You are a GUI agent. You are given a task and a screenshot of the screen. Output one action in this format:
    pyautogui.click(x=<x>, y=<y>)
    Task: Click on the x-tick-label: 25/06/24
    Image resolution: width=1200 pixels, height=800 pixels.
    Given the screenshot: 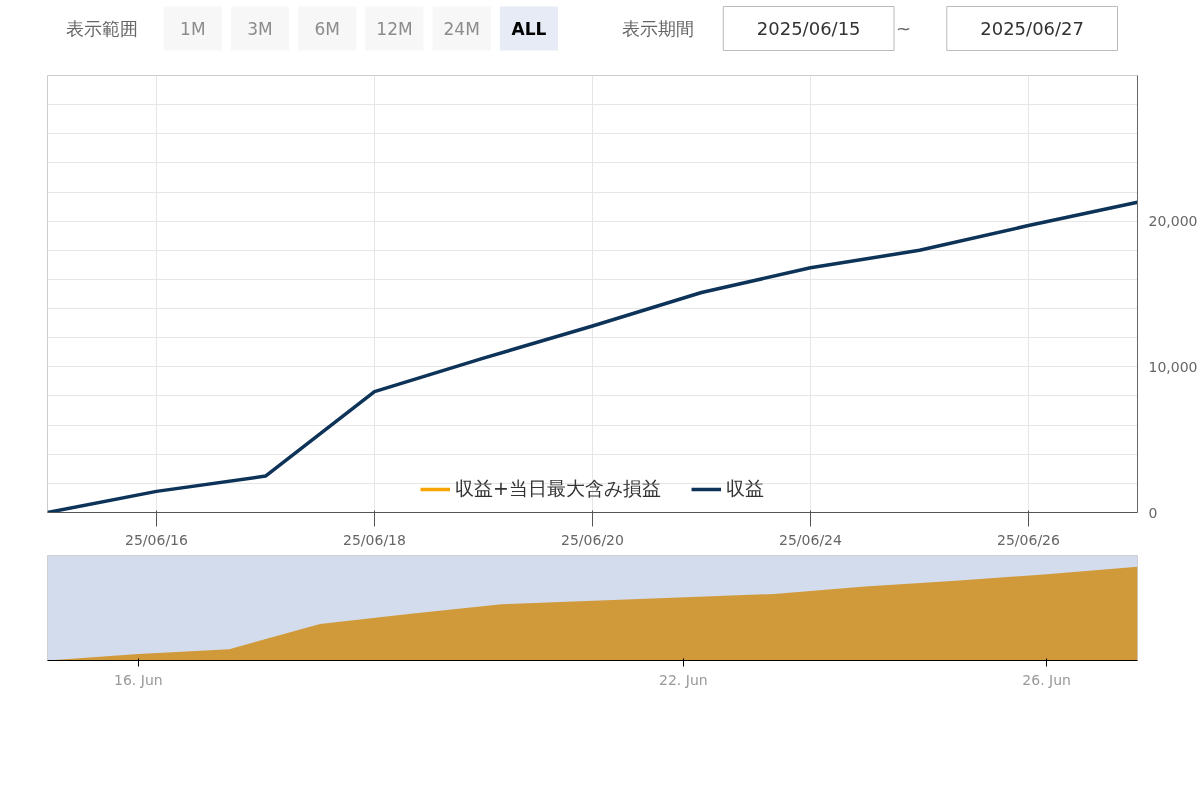 What is the action you would take?
    pyautogui.click(x=811, y=539)
    